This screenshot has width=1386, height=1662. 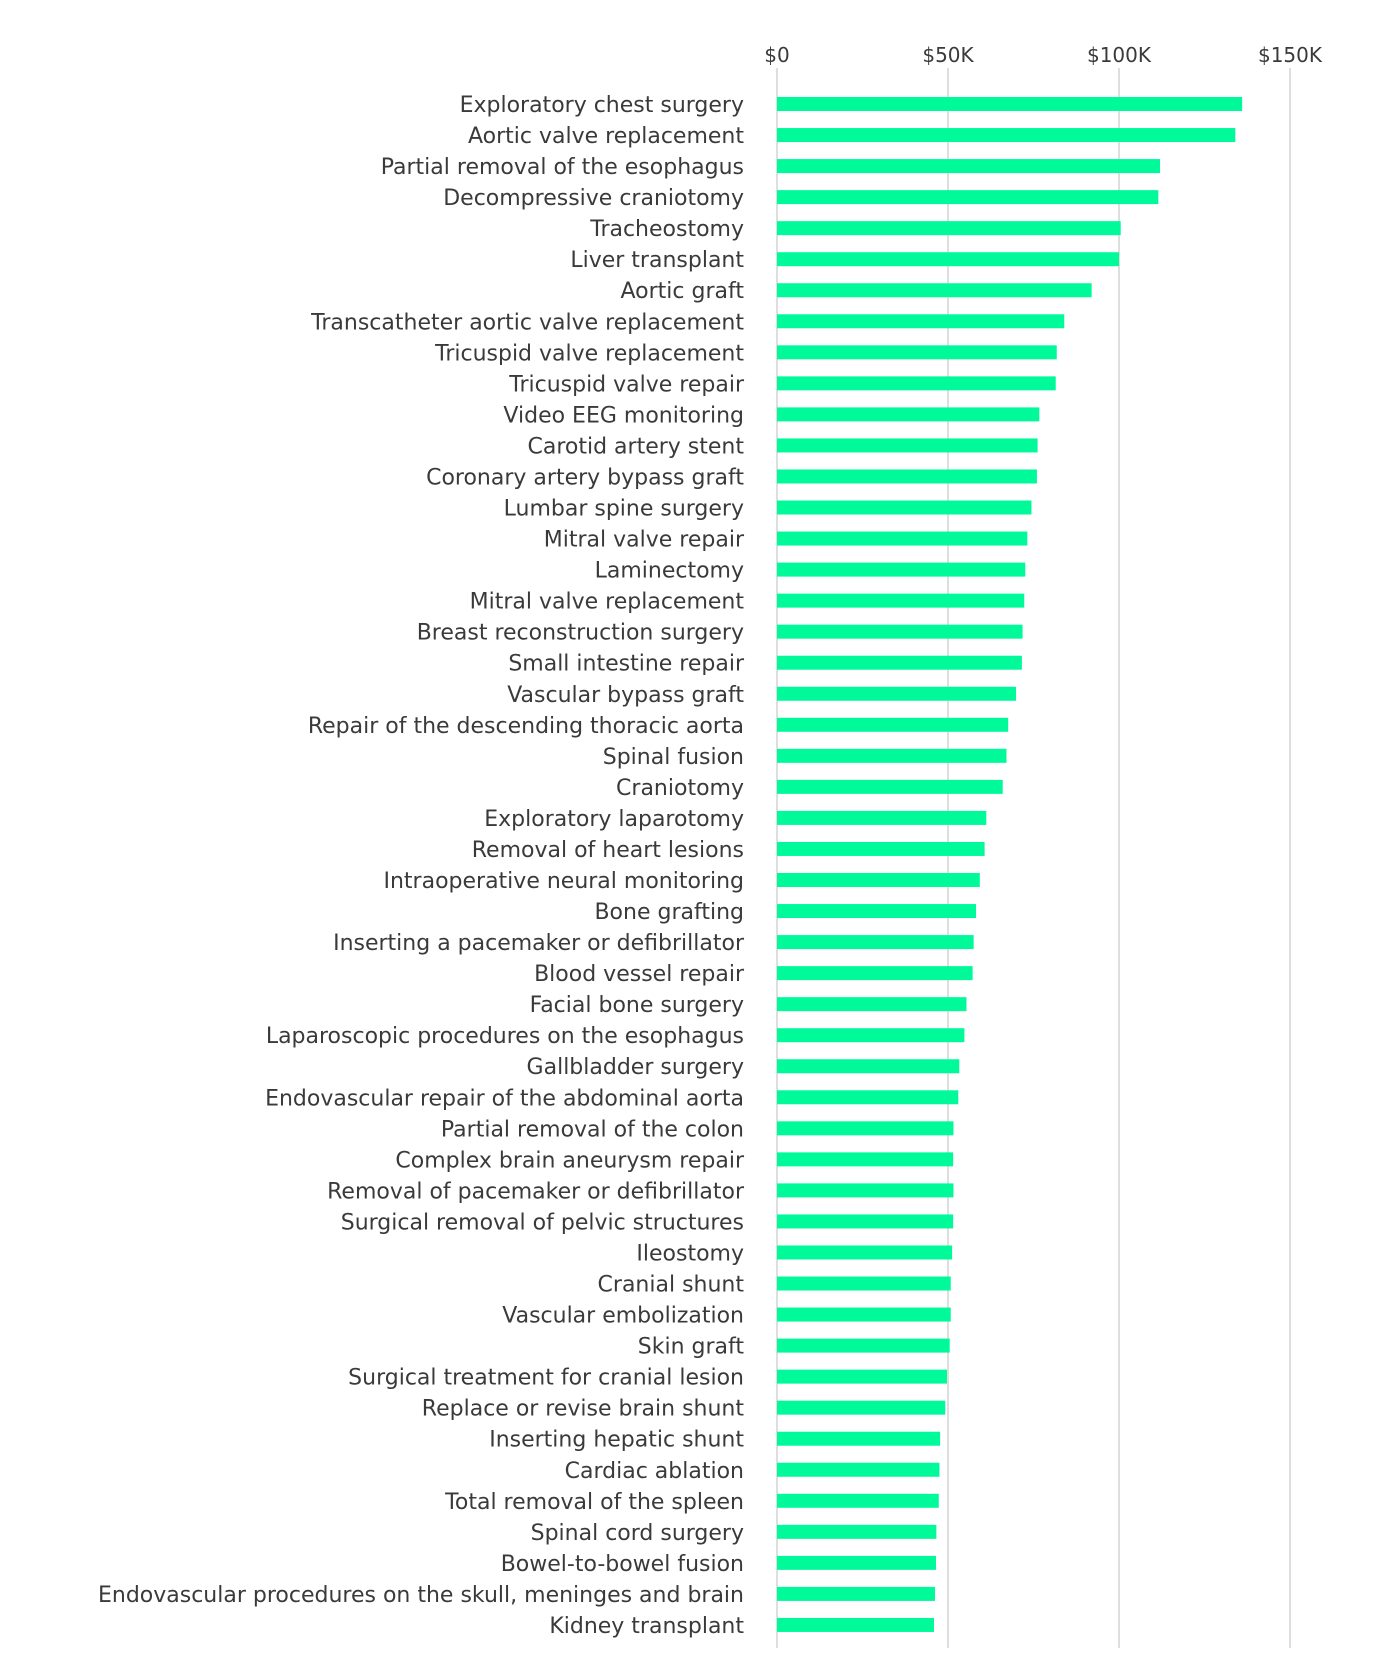 What do you see at coordinates (669, 912) in the screenshot?
I see `category-label: Bone grafting` at bounding box center [669, 912].